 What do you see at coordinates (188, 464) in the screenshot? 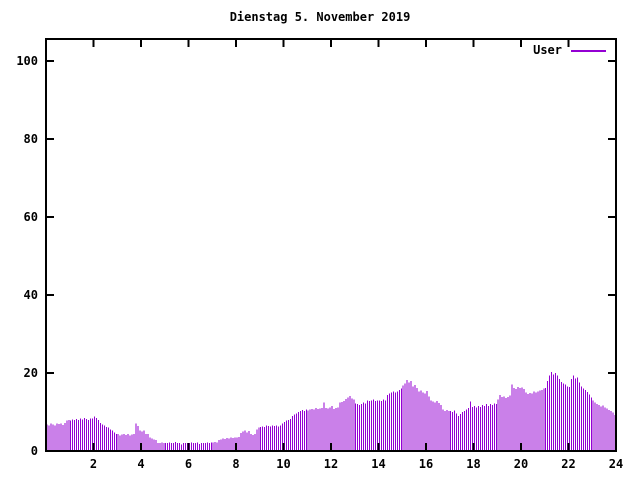
I see `x-tick-label: 6` at bounding box center [188, 464].